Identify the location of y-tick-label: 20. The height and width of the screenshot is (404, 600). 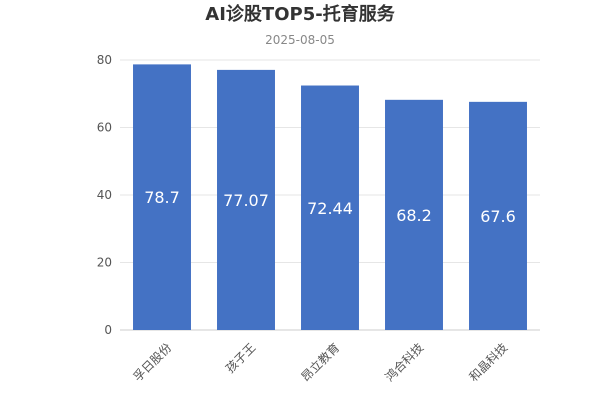
(104, 263).